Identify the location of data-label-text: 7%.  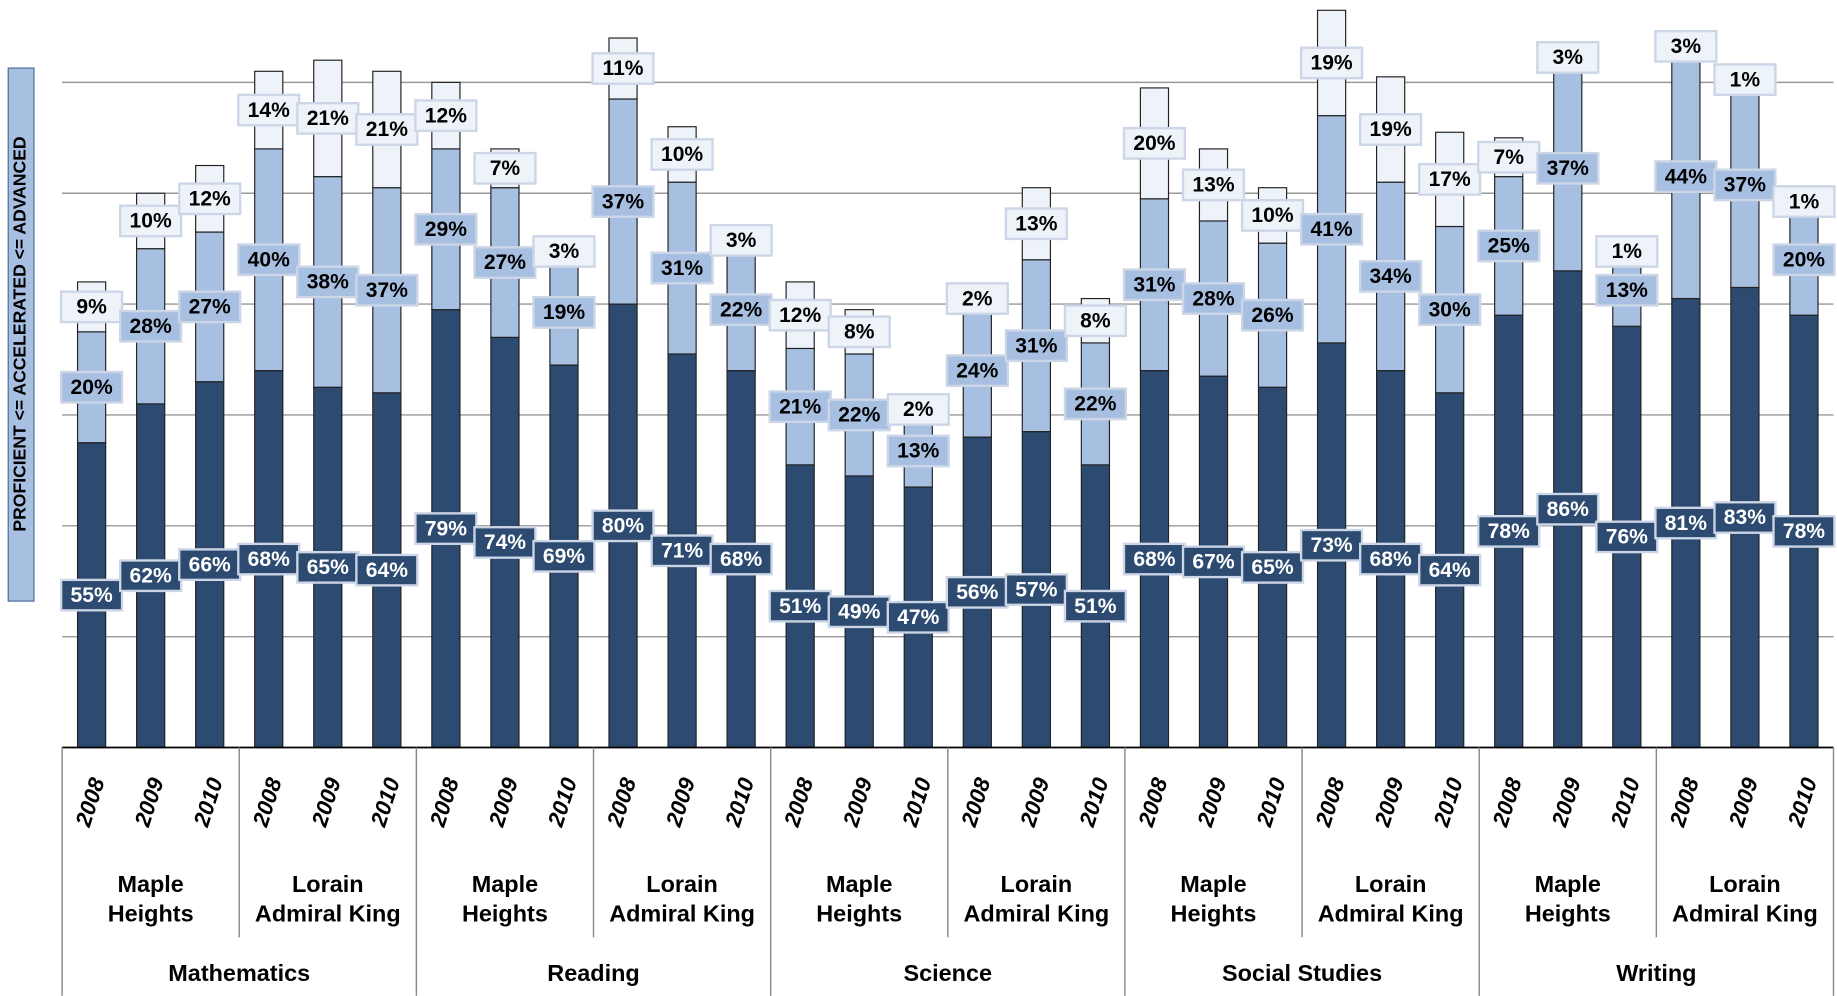
(1508, 157).